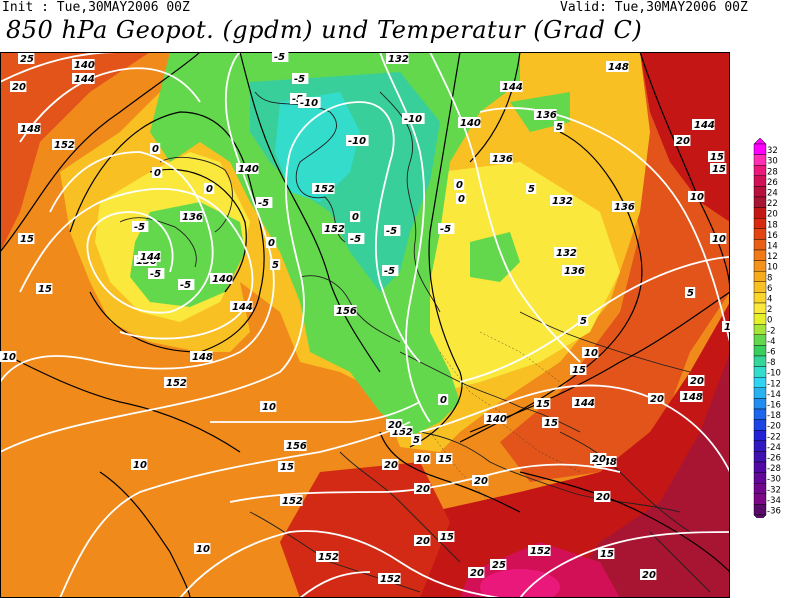 Image resolution: width=789 pixels, height=598 pixels. I want to click on legend-value: 0, so click(769, 321).